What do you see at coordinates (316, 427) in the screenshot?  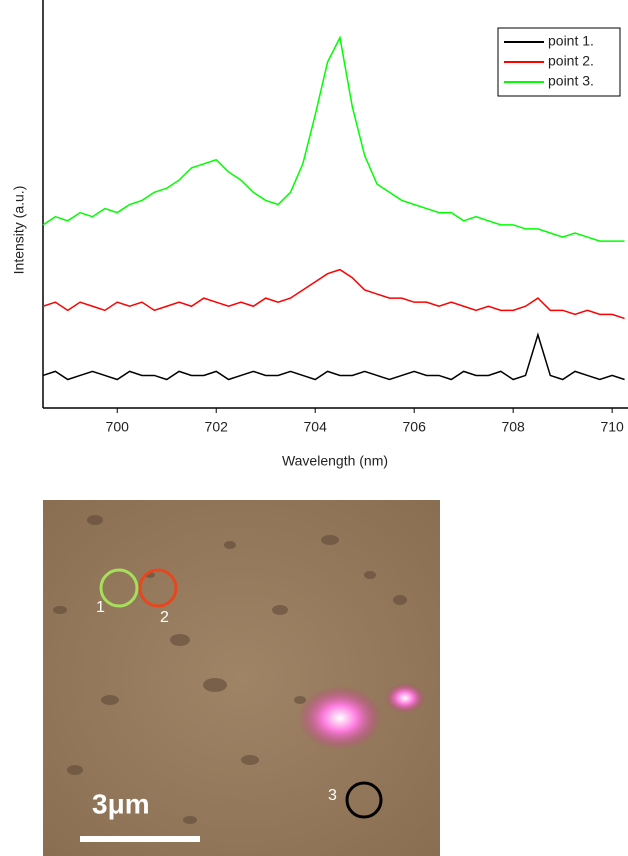 I see `x-tick-label: 704` at bounding box center [316, 427].